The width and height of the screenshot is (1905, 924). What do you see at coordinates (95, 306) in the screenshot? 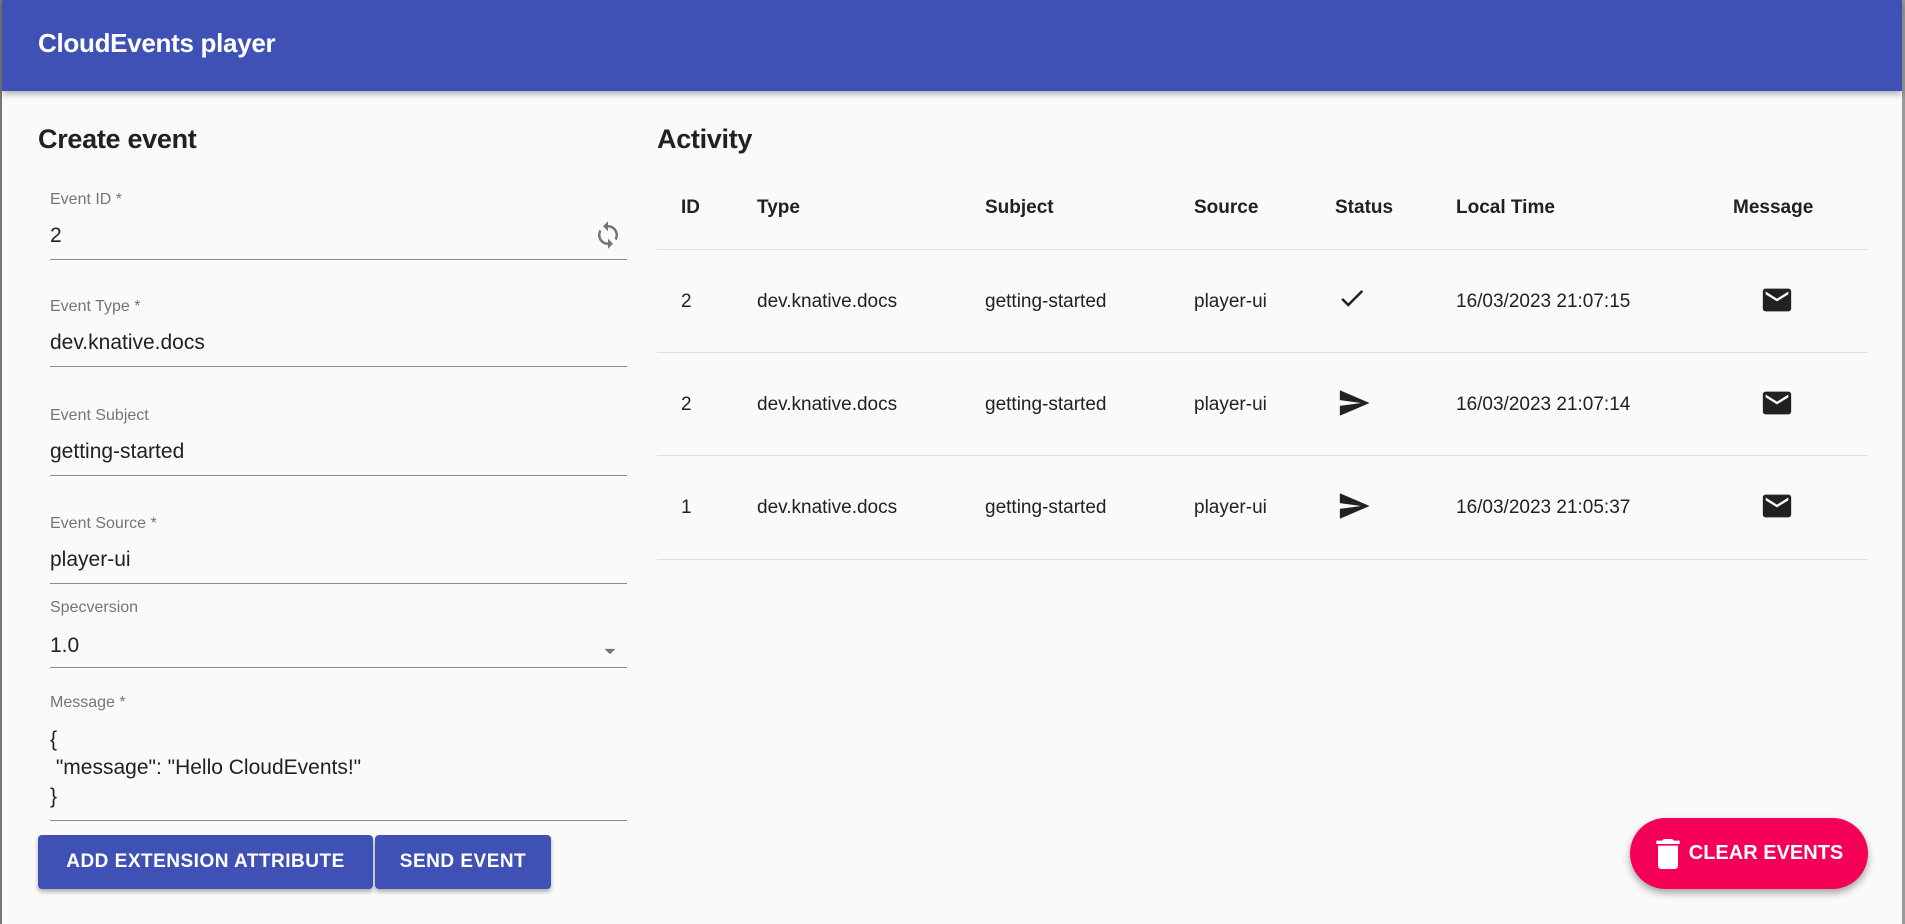
I see `event-type-label: Event Type *` at bounding box center [95, 306].